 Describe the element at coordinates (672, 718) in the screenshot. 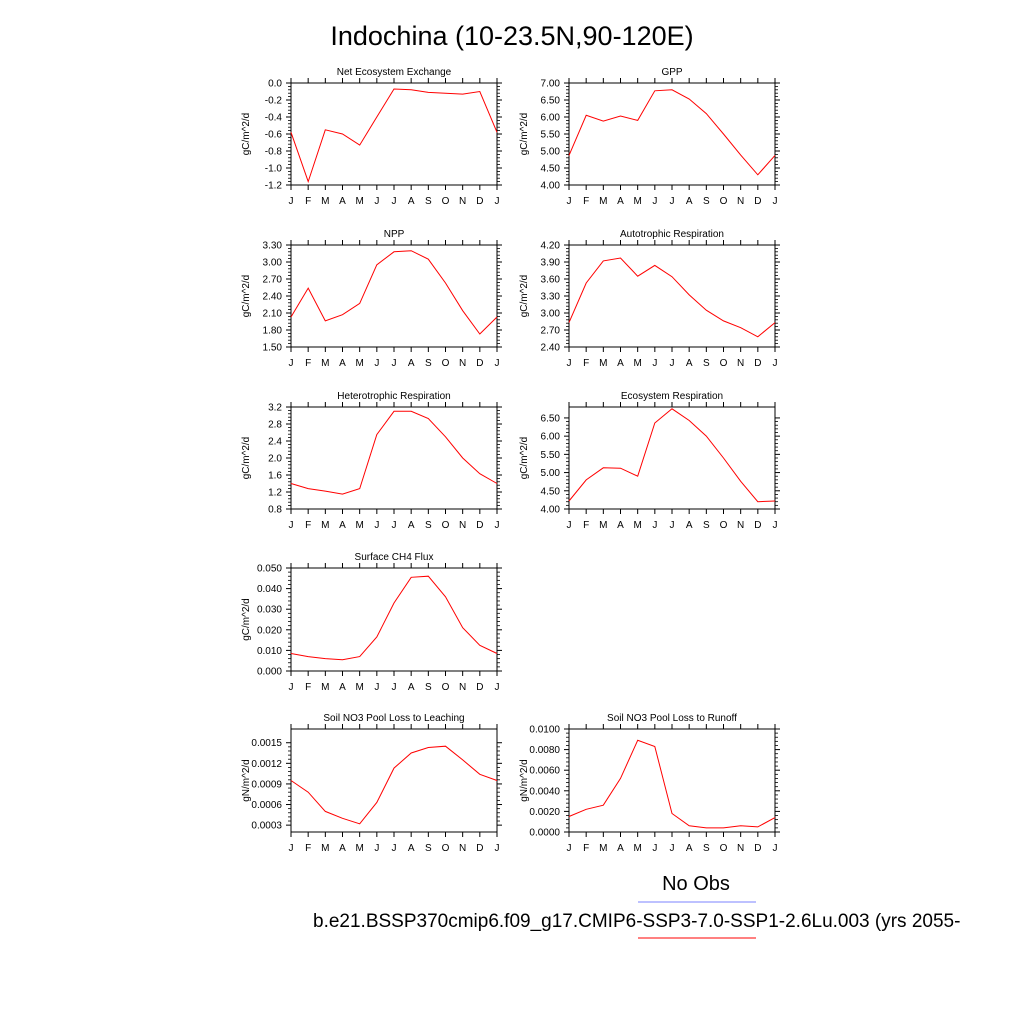

I see `panel-title: Soil NO3 Pool Loss to Runoff` at that location.